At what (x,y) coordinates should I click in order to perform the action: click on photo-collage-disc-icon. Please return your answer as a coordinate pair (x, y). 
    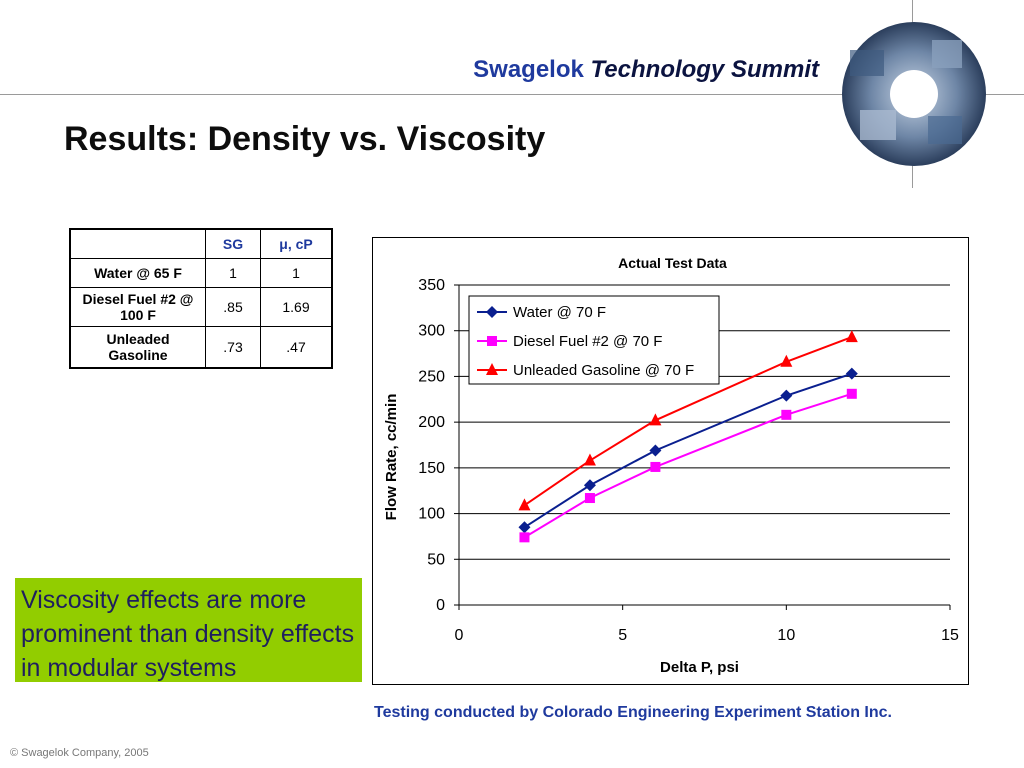
    Looking at the image, I should click on (914, 94).